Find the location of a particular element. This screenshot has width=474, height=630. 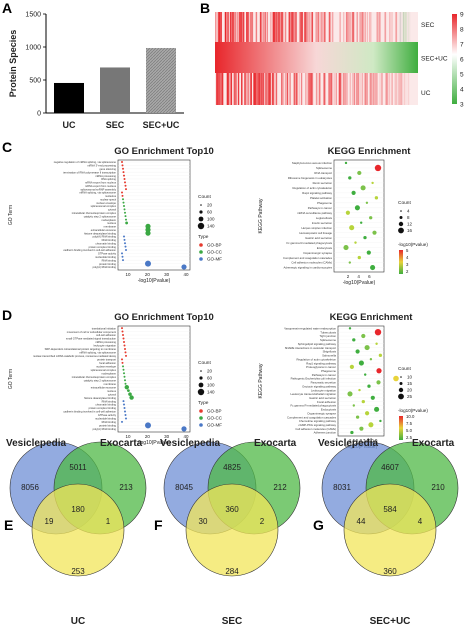

go-term-label: cytosol is located at coordinates (112, 394).